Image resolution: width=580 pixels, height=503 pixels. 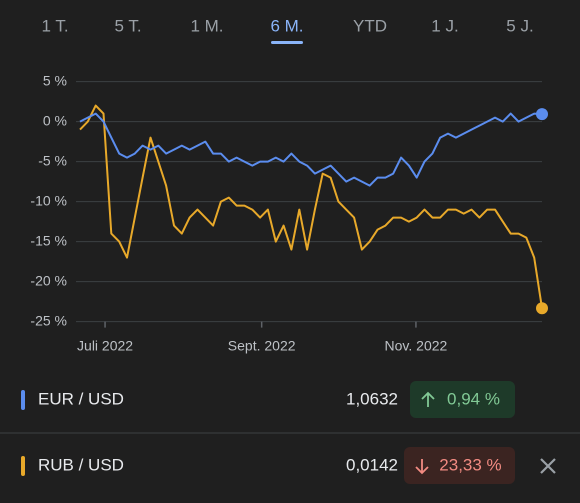 What do you see at coordinates (54, 25) in the screenshot?
I see `time-range-tab: 1 T.` at bounding box center [54, 25].